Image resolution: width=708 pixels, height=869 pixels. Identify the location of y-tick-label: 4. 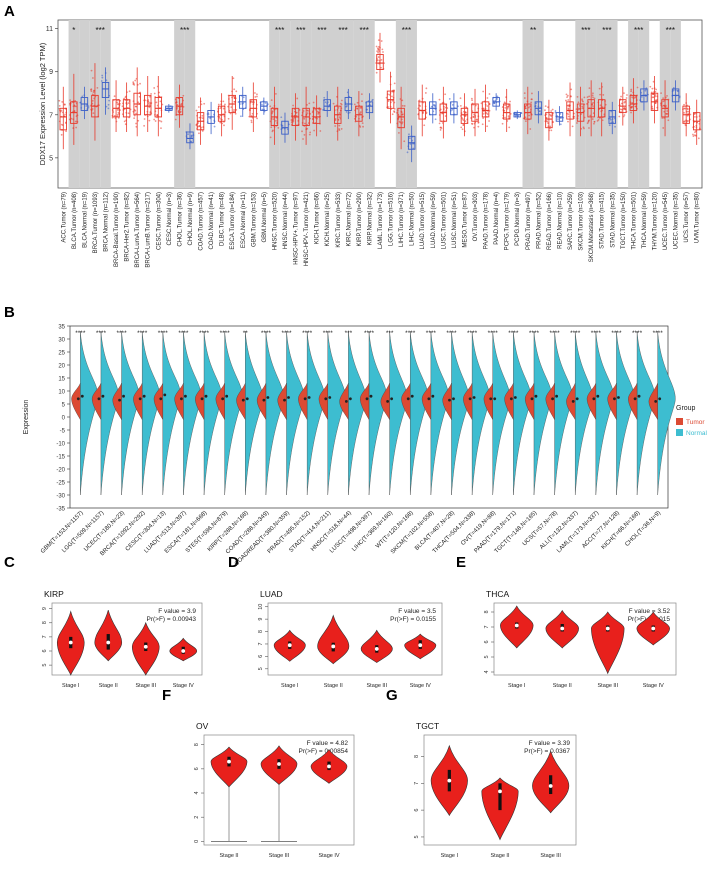
(197, 792).